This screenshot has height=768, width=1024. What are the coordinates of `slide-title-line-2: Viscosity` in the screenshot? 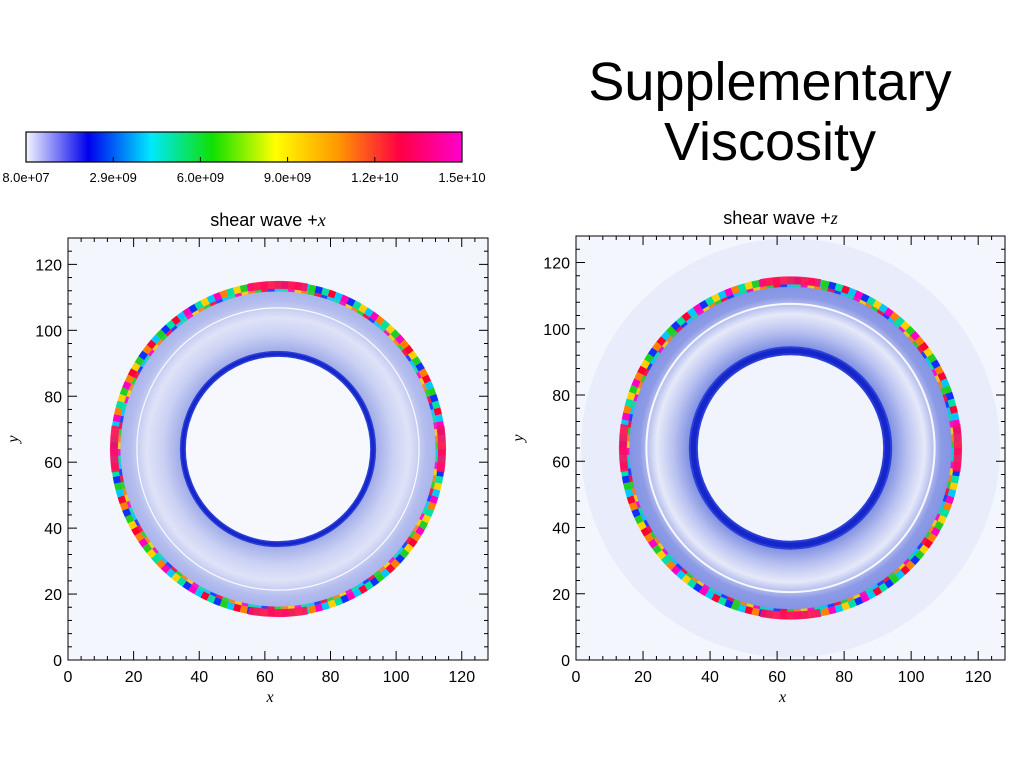 It's located at (770, 142).